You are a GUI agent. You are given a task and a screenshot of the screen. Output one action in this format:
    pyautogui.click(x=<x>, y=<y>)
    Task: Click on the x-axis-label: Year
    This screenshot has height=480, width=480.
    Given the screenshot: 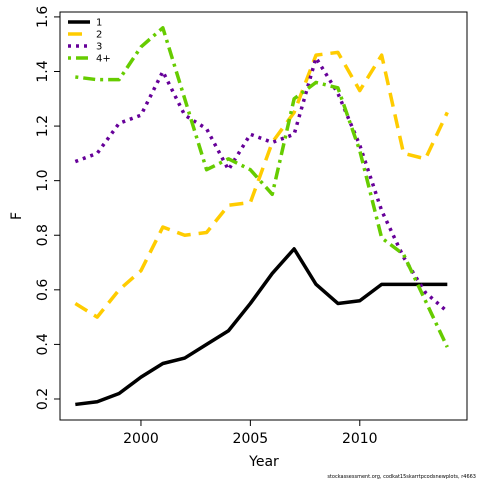 What is the action you would take?
    pyautogui.click(x=263, y=462)
    